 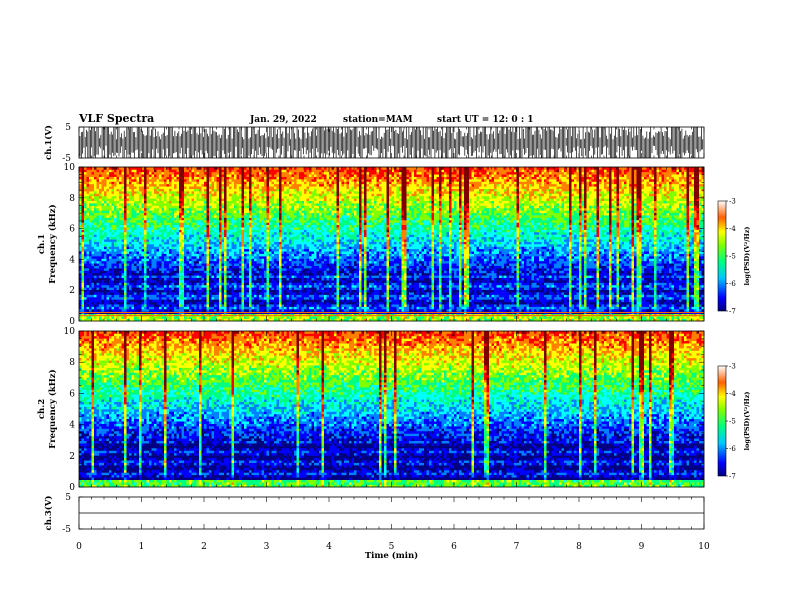 I want to click on ch1-colorbar: -3 -4 -5 -6 -7 log(PSD)(V²/Hz), so click(x=734, y=257).